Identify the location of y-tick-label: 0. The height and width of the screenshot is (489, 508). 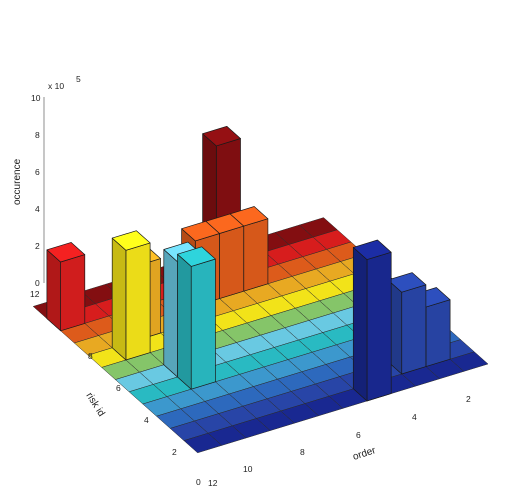
(198, 482).